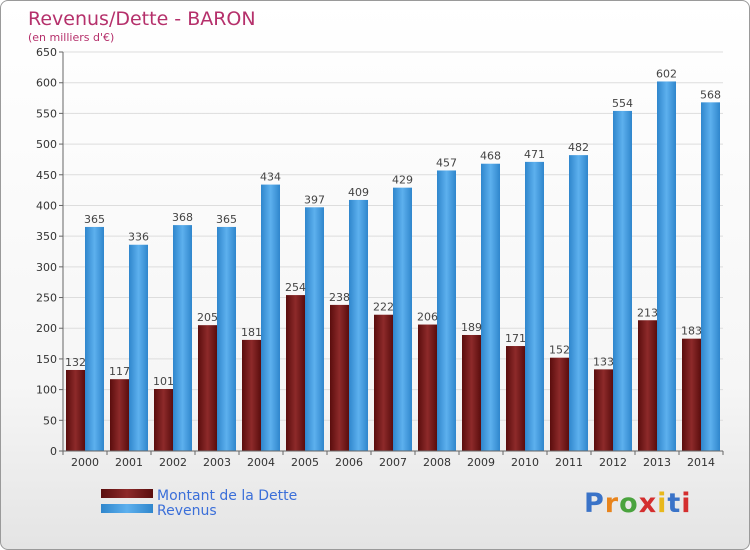 The width and height of the screenshot is (750, 550). Describe the element at coordinates (129, 462) in the screenshot. I see `x-tick-label-2001: 2001` at that location.